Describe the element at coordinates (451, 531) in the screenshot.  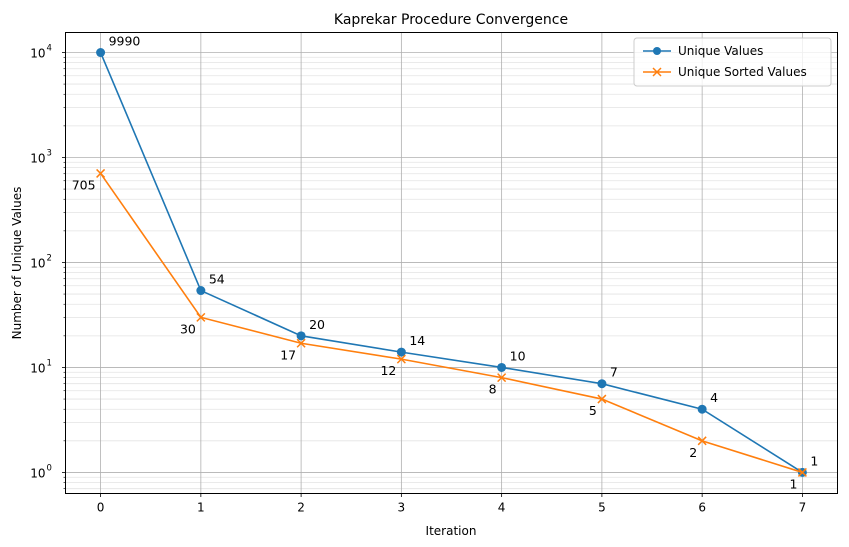
I see `x-axis-label: Iteration` at that location.